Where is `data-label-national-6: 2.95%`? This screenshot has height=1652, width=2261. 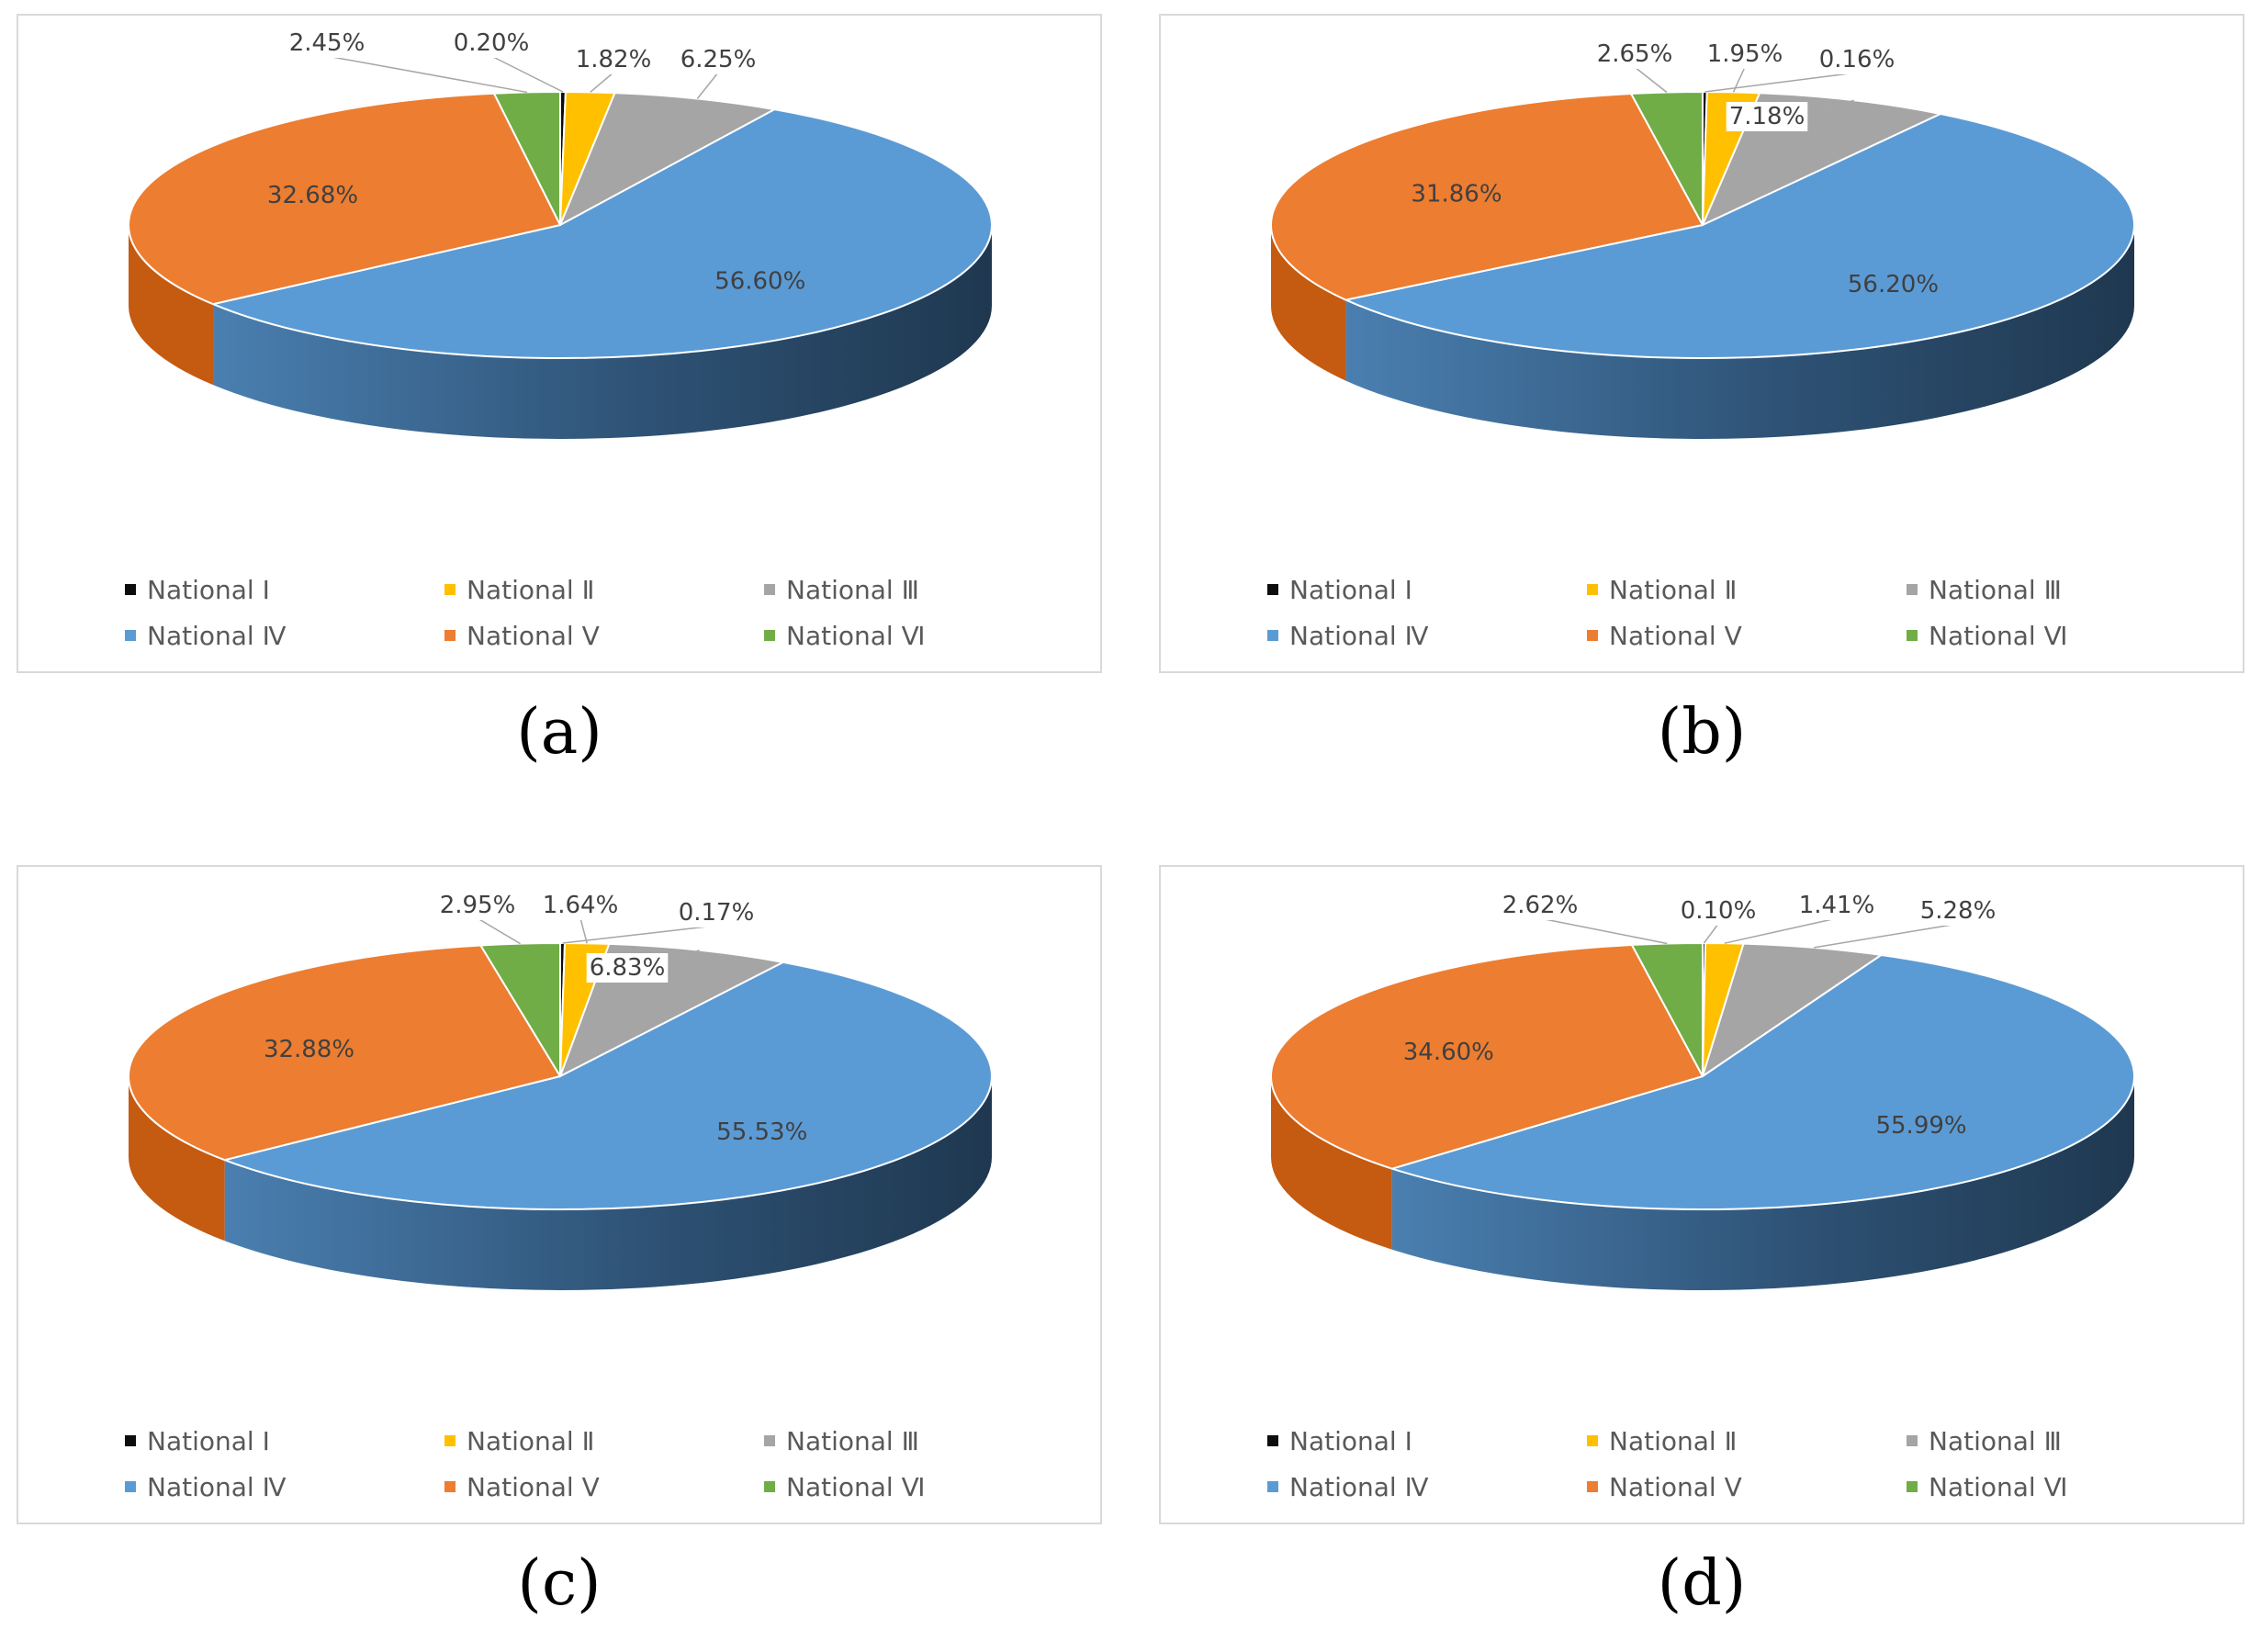 data-label-national-6: 2.95% is located at coordinates (478, 905).